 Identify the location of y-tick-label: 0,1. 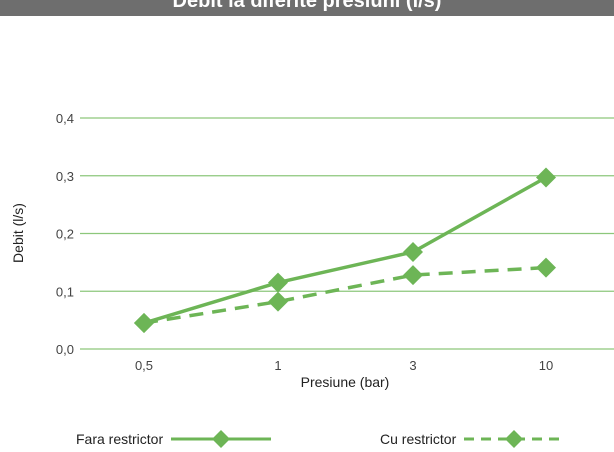
(65, 291).